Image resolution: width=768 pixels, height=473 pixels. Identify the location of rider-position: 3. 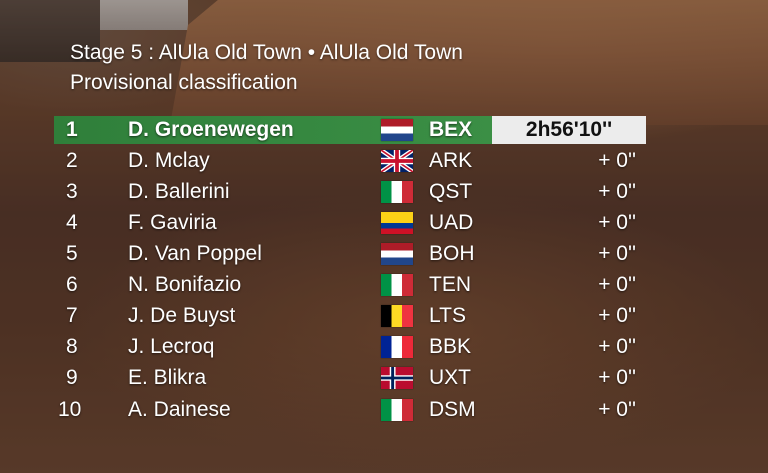
(72, 191).